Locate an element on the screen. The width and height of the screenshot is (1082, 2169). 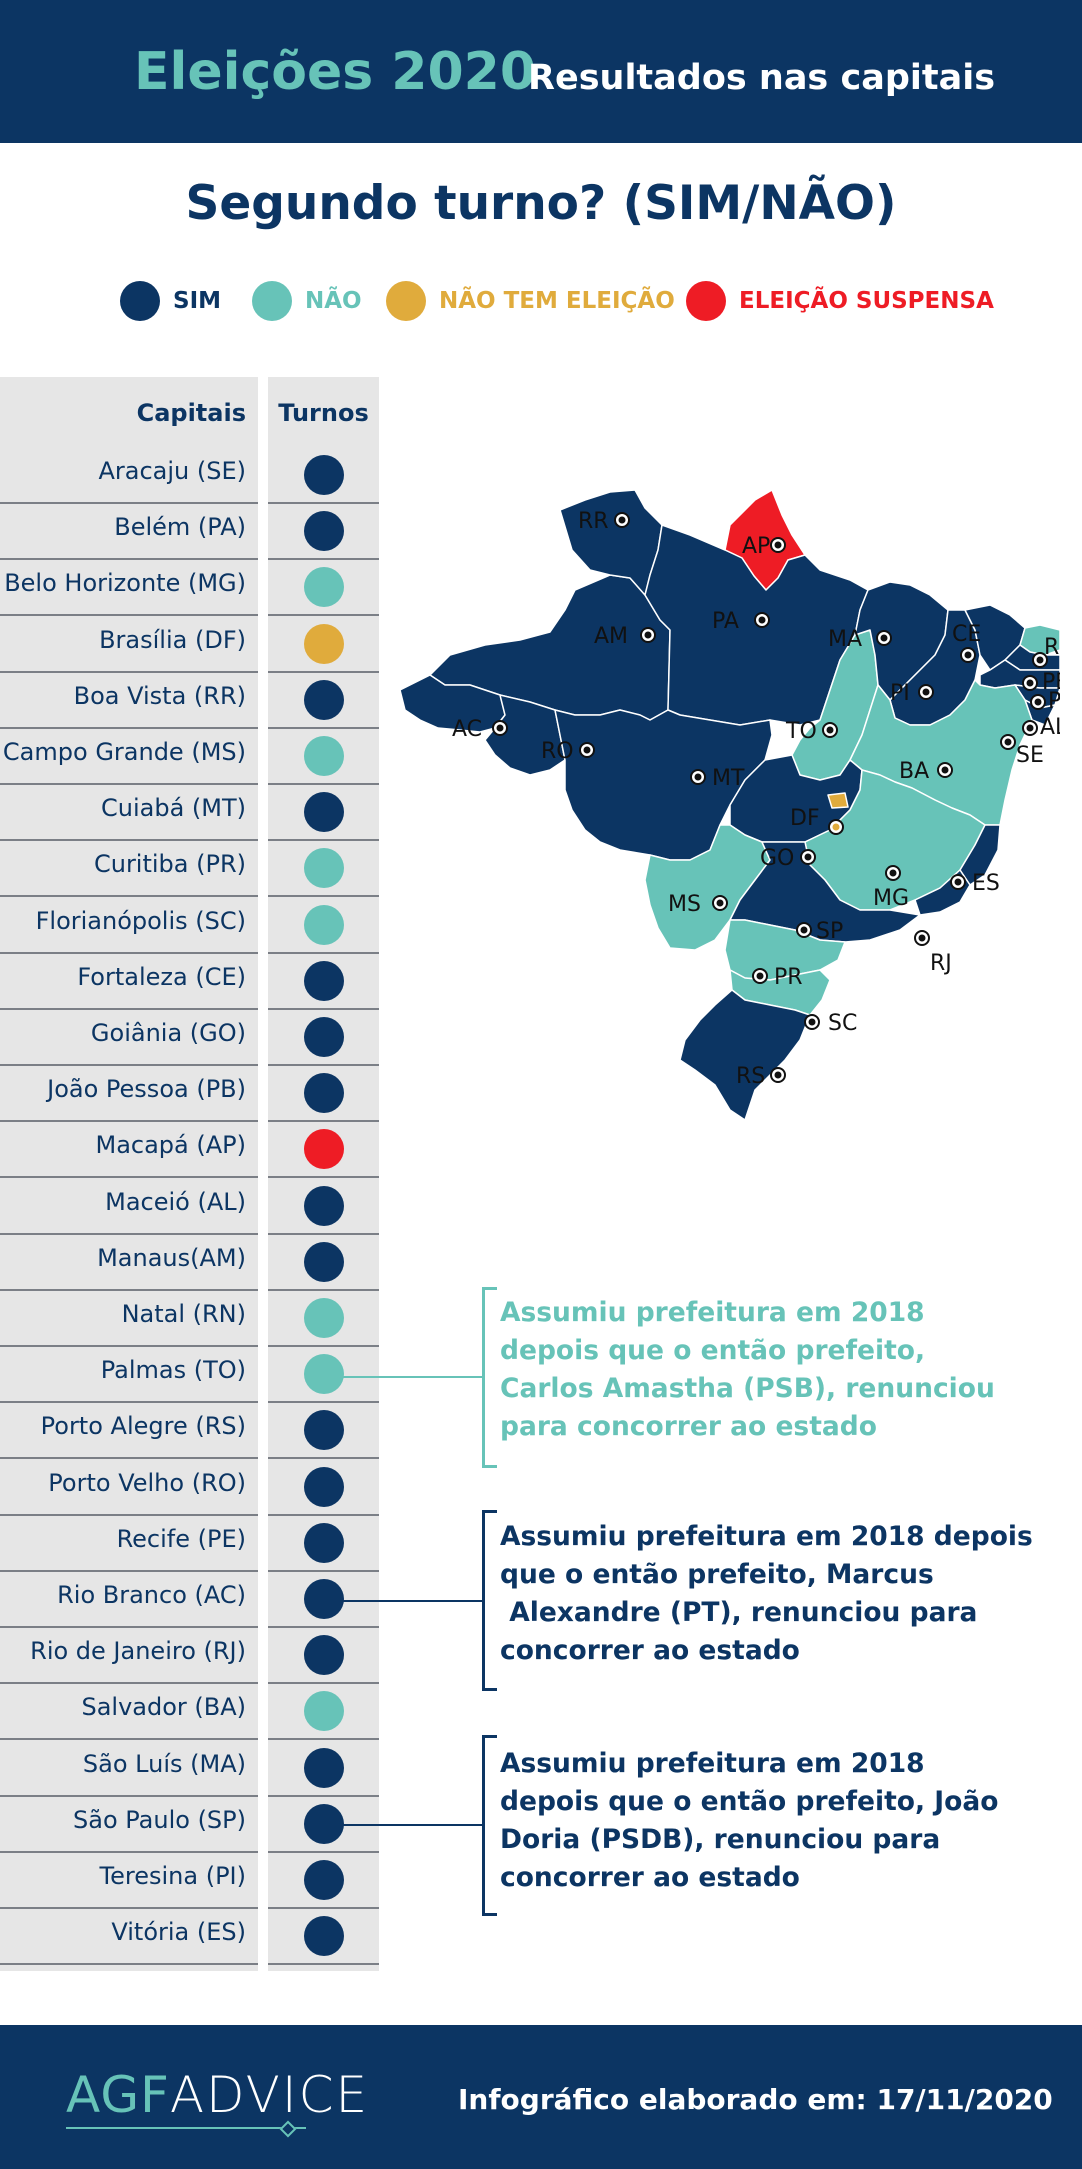
question-title: Segundo turno? (SIM/NÃO) is located at coordinates (541, 203).